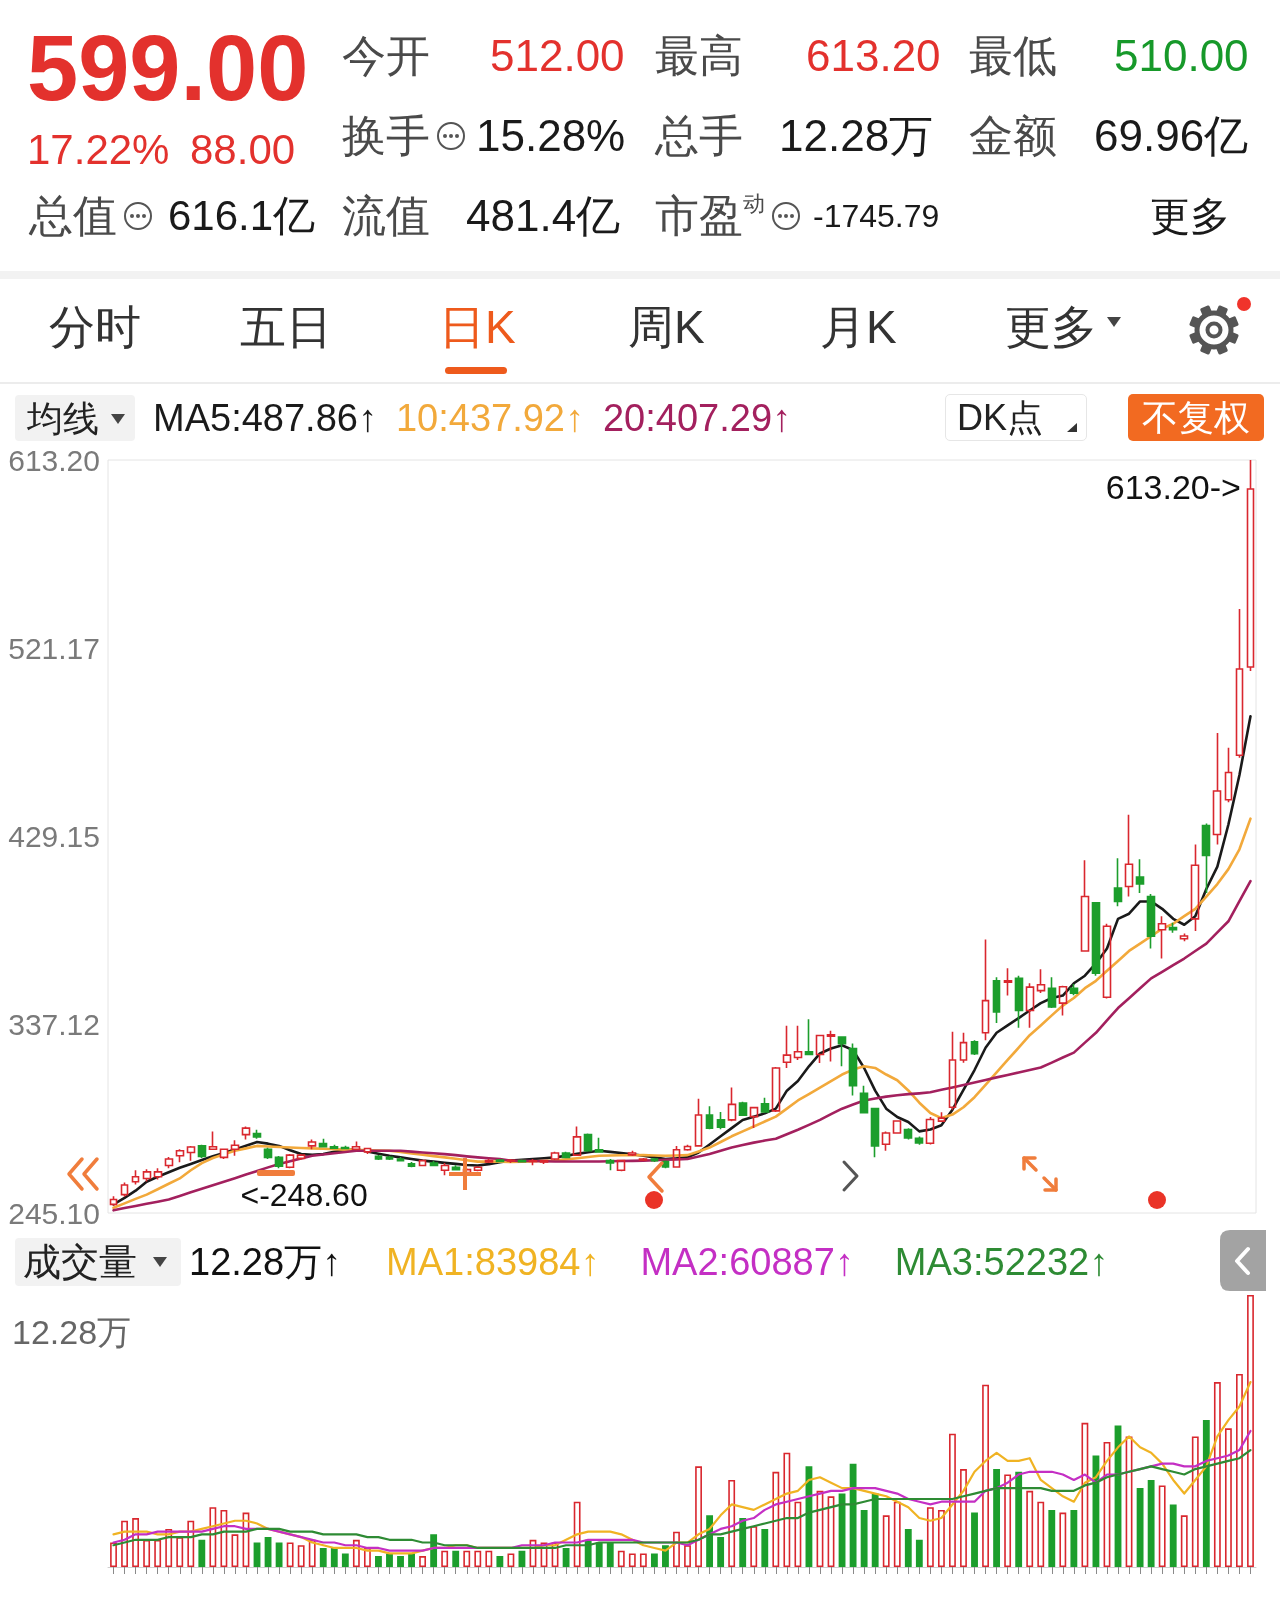  I want to click on text: 日K, so click(477, 327).